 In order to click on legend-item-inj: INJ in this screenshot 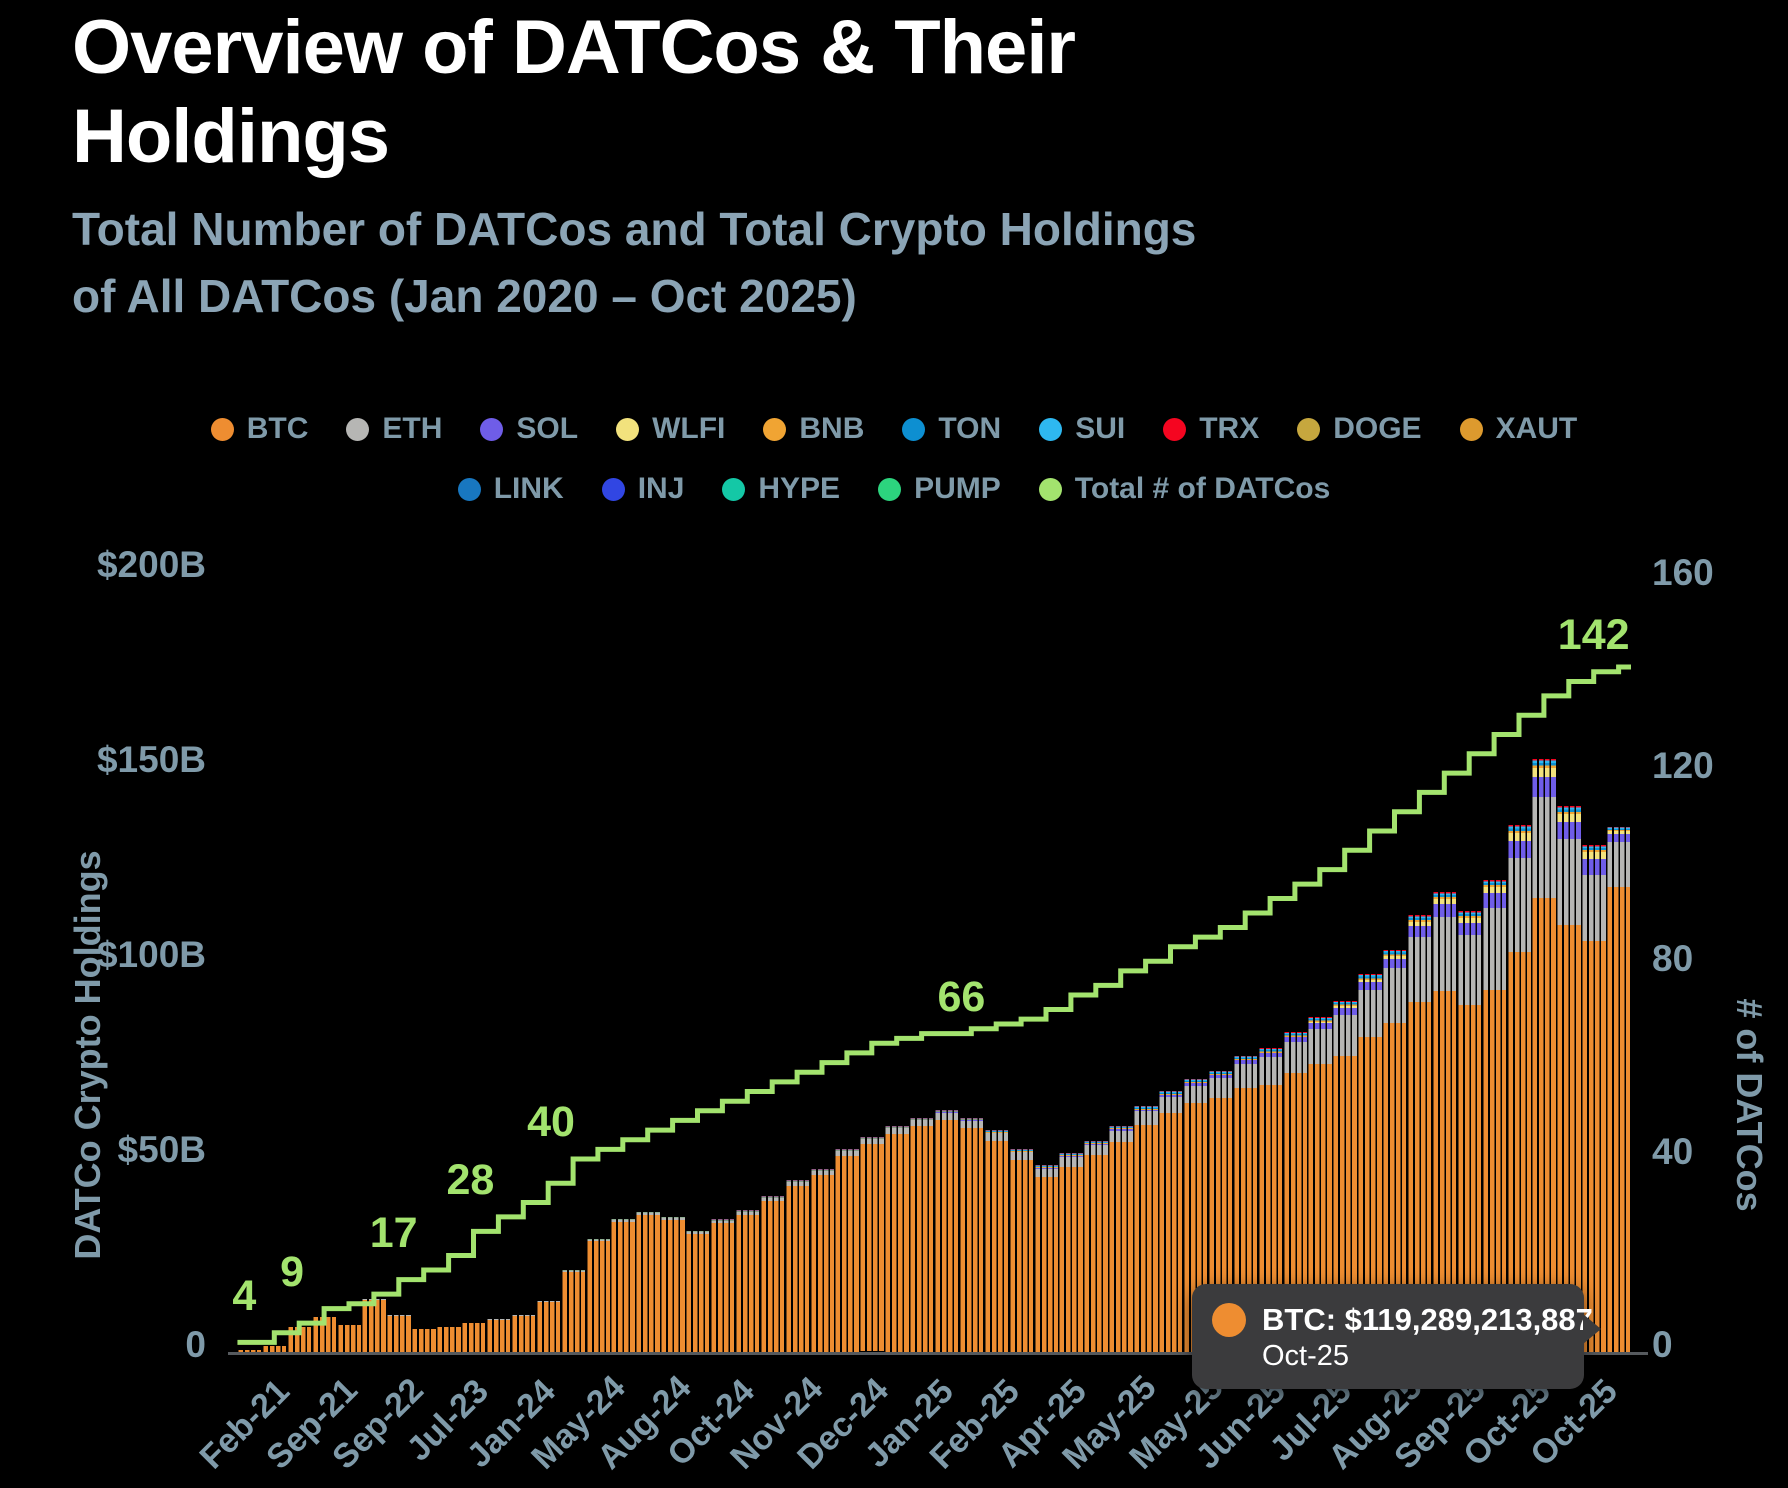, I will do `click(643, 489)`.